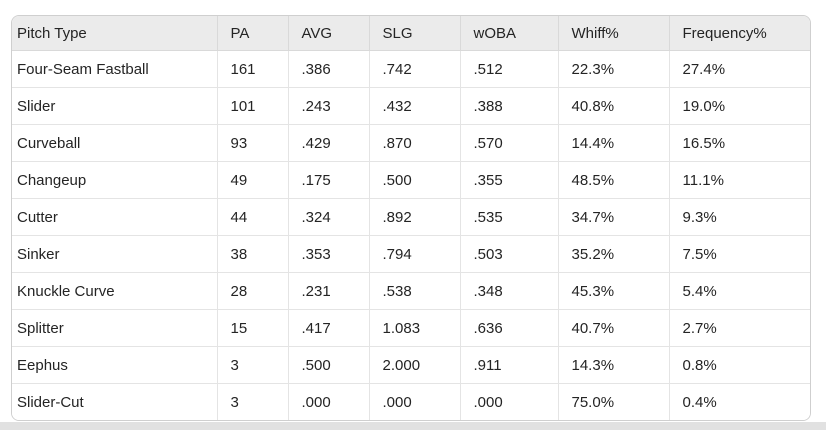  What do you see at coordinates (613, 143) in the screenshot?
I see `stat-cell-whiff-pct: 14.4%` at bounding box center [613, 143].